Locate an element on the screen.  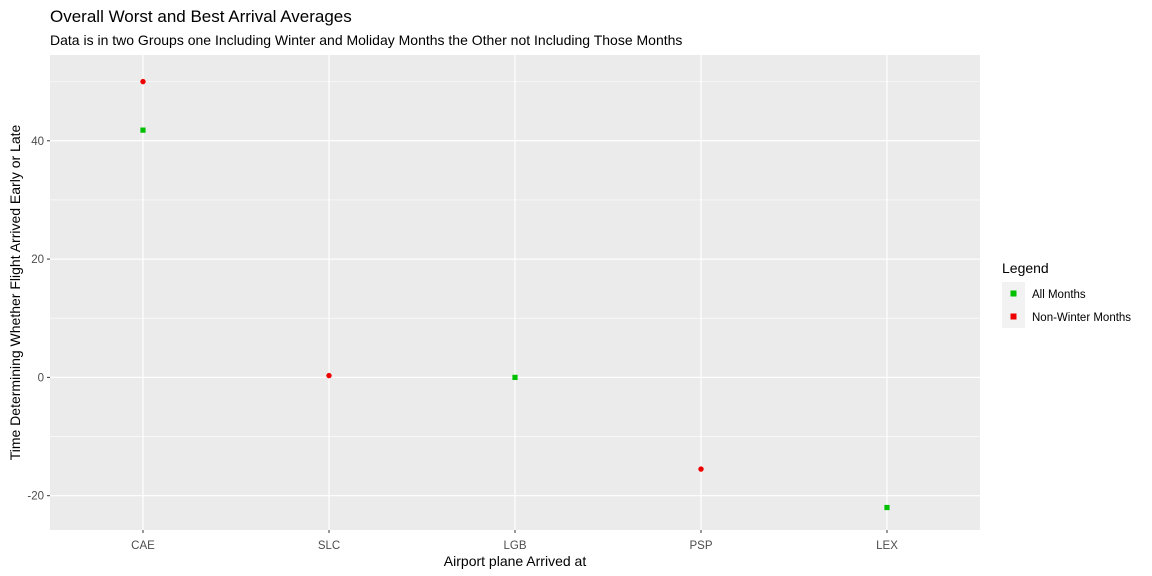
x-tick-label-psp: PSP is located at coordinates (700, 546).